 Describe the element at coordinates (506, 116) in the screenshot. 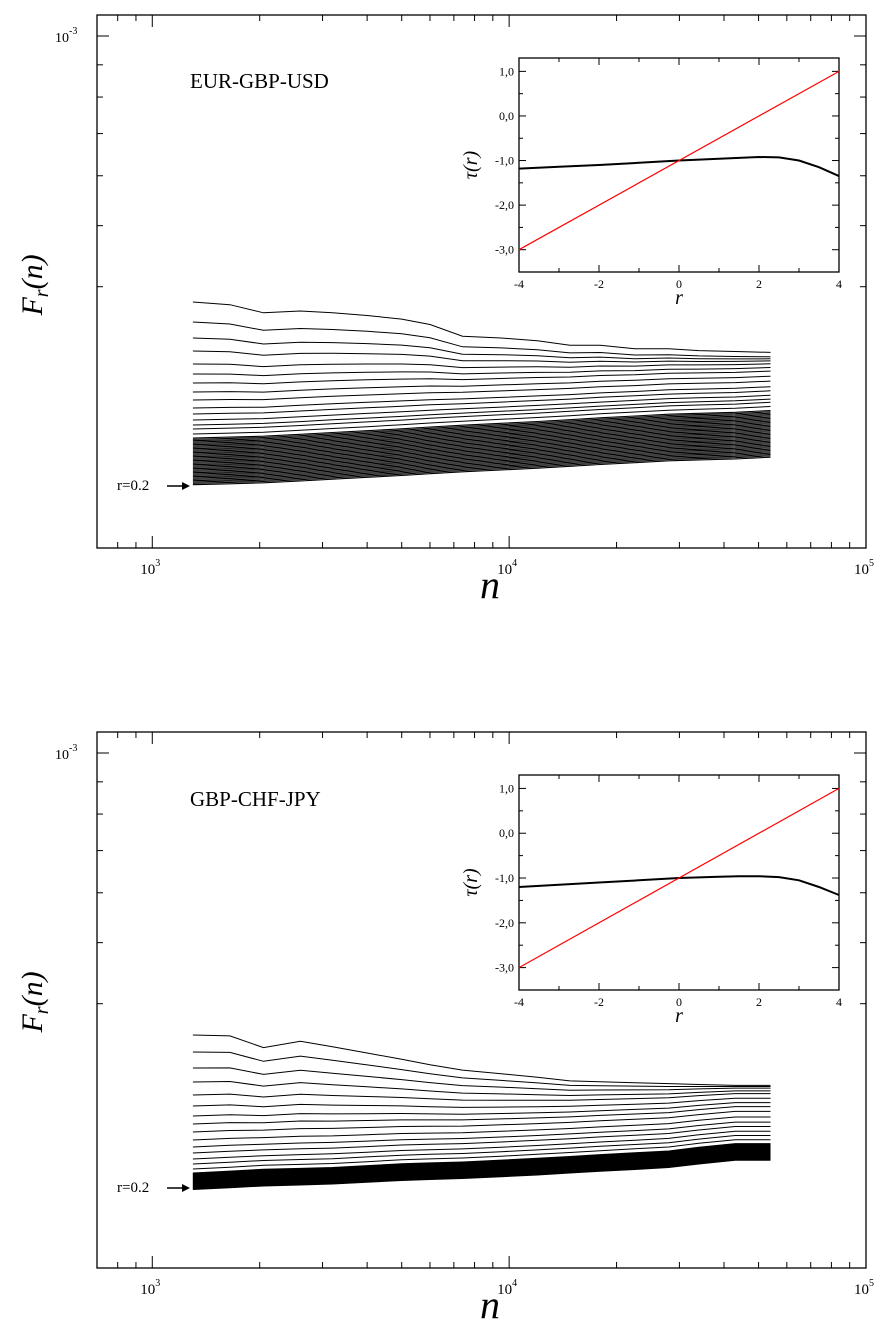

I see `inset-y-tick-label: 0,0` at that location.